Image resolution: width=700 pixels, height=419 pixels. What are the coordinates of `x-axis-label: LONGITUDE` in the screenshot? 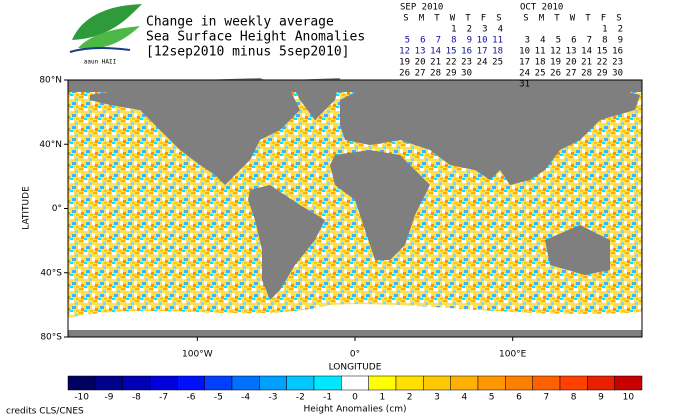 It's located at (355, 368).